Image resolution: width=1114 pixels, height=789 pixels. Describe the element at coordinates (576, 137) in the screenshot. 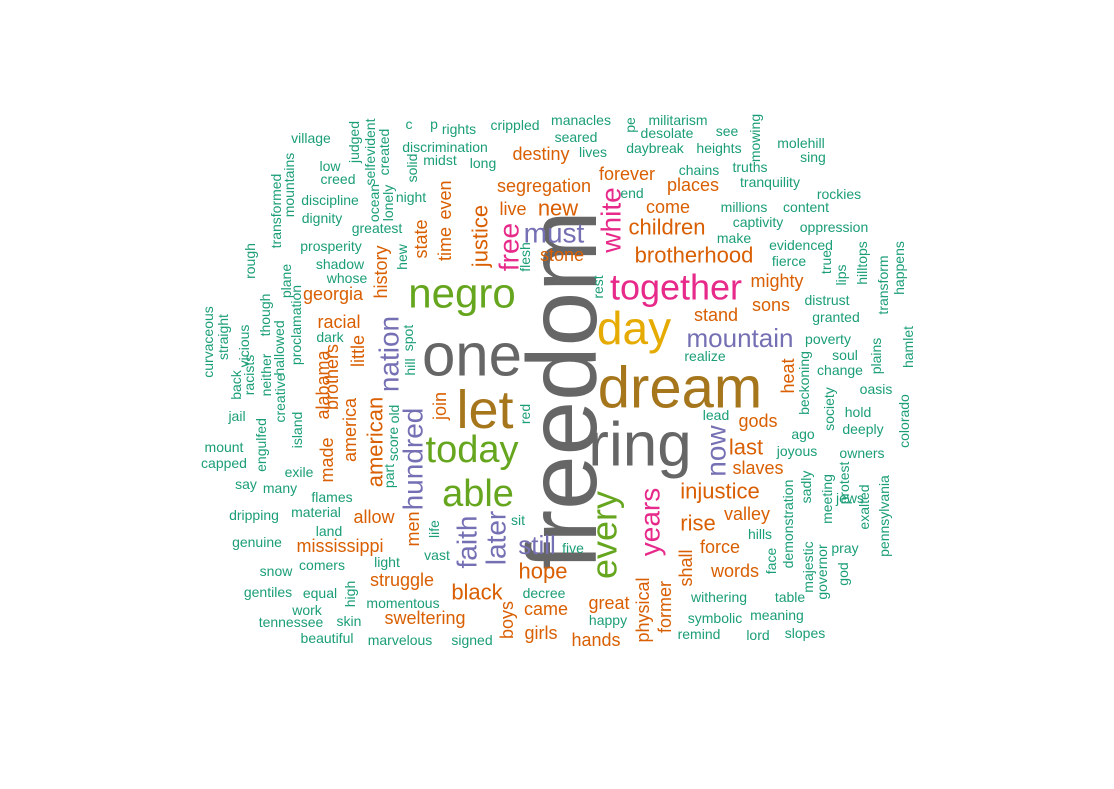

I see `word-seared: seared` at that location.